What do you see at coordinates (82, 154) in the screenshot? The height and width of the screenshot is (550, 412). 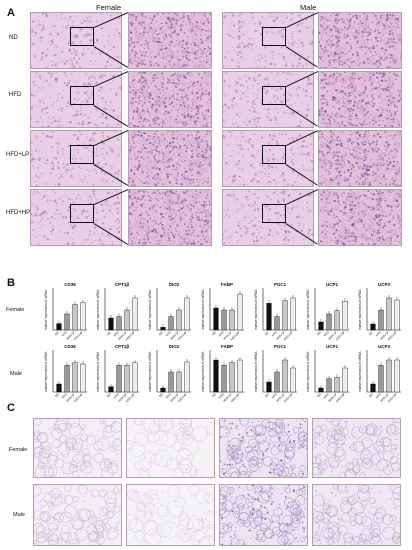 I see `inset-box-female-hfd-lp` at bounding box center [82, 154].